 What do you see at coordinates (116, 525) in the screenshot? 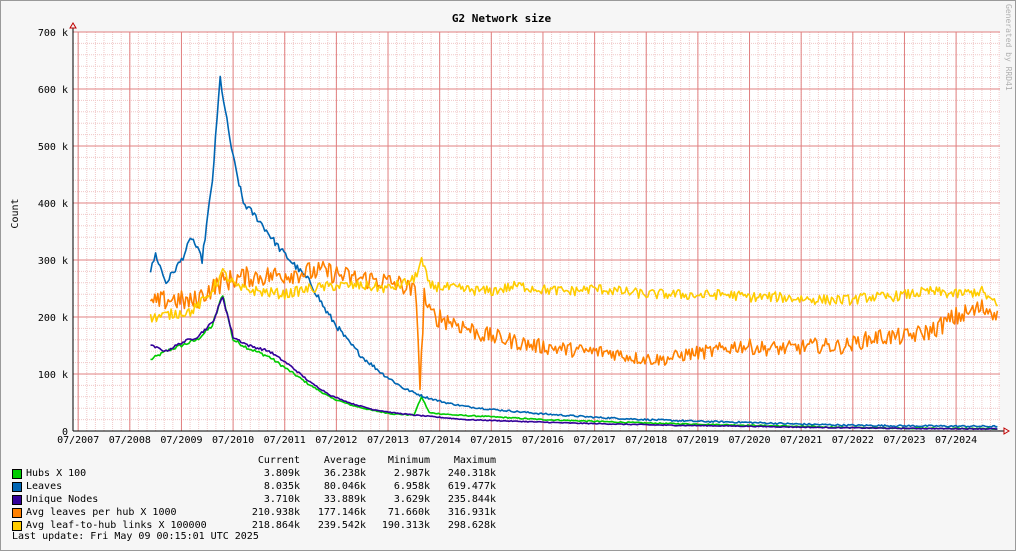
I see `legend-series-name: Avg leaf-to-hub links X 100000` at bounding box center [116, 525].